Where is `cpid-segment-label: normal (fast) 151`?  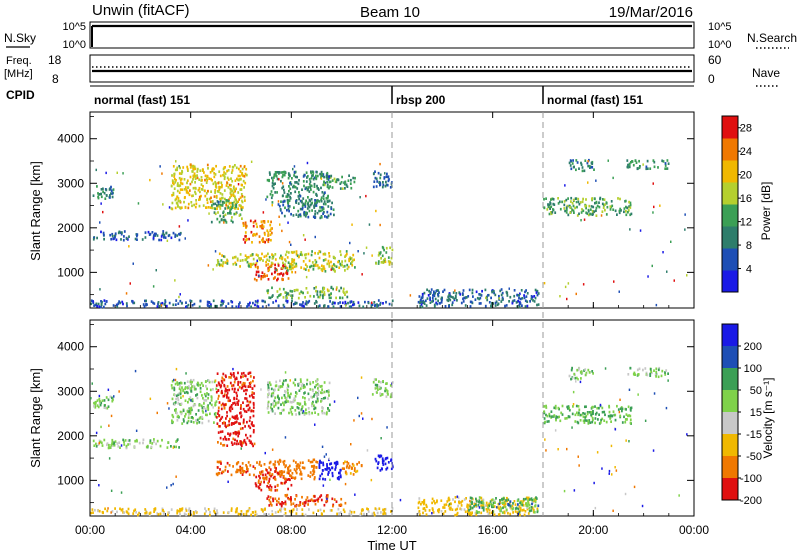
cpid-segment-label: normal (fast) 151 is located at coordinates (142, 100).